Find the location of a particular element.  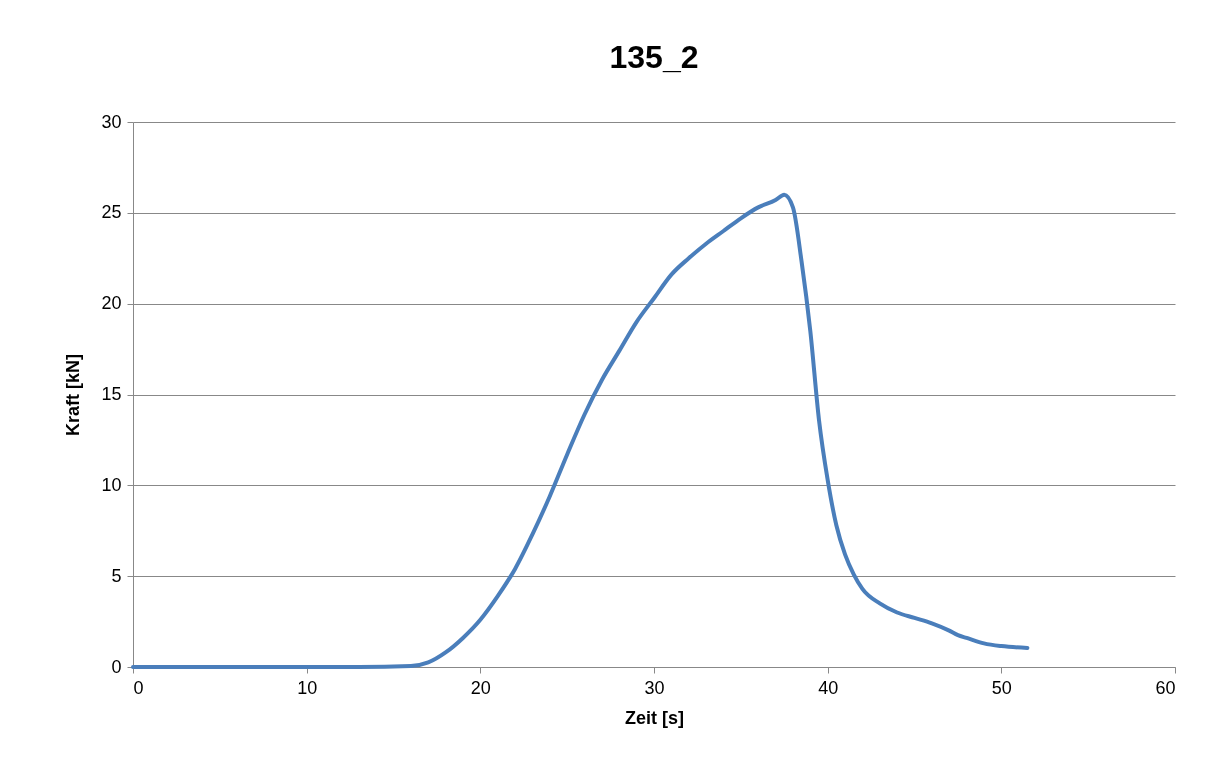

x-tick-label: 60 is located at coordinates (1165, 687).